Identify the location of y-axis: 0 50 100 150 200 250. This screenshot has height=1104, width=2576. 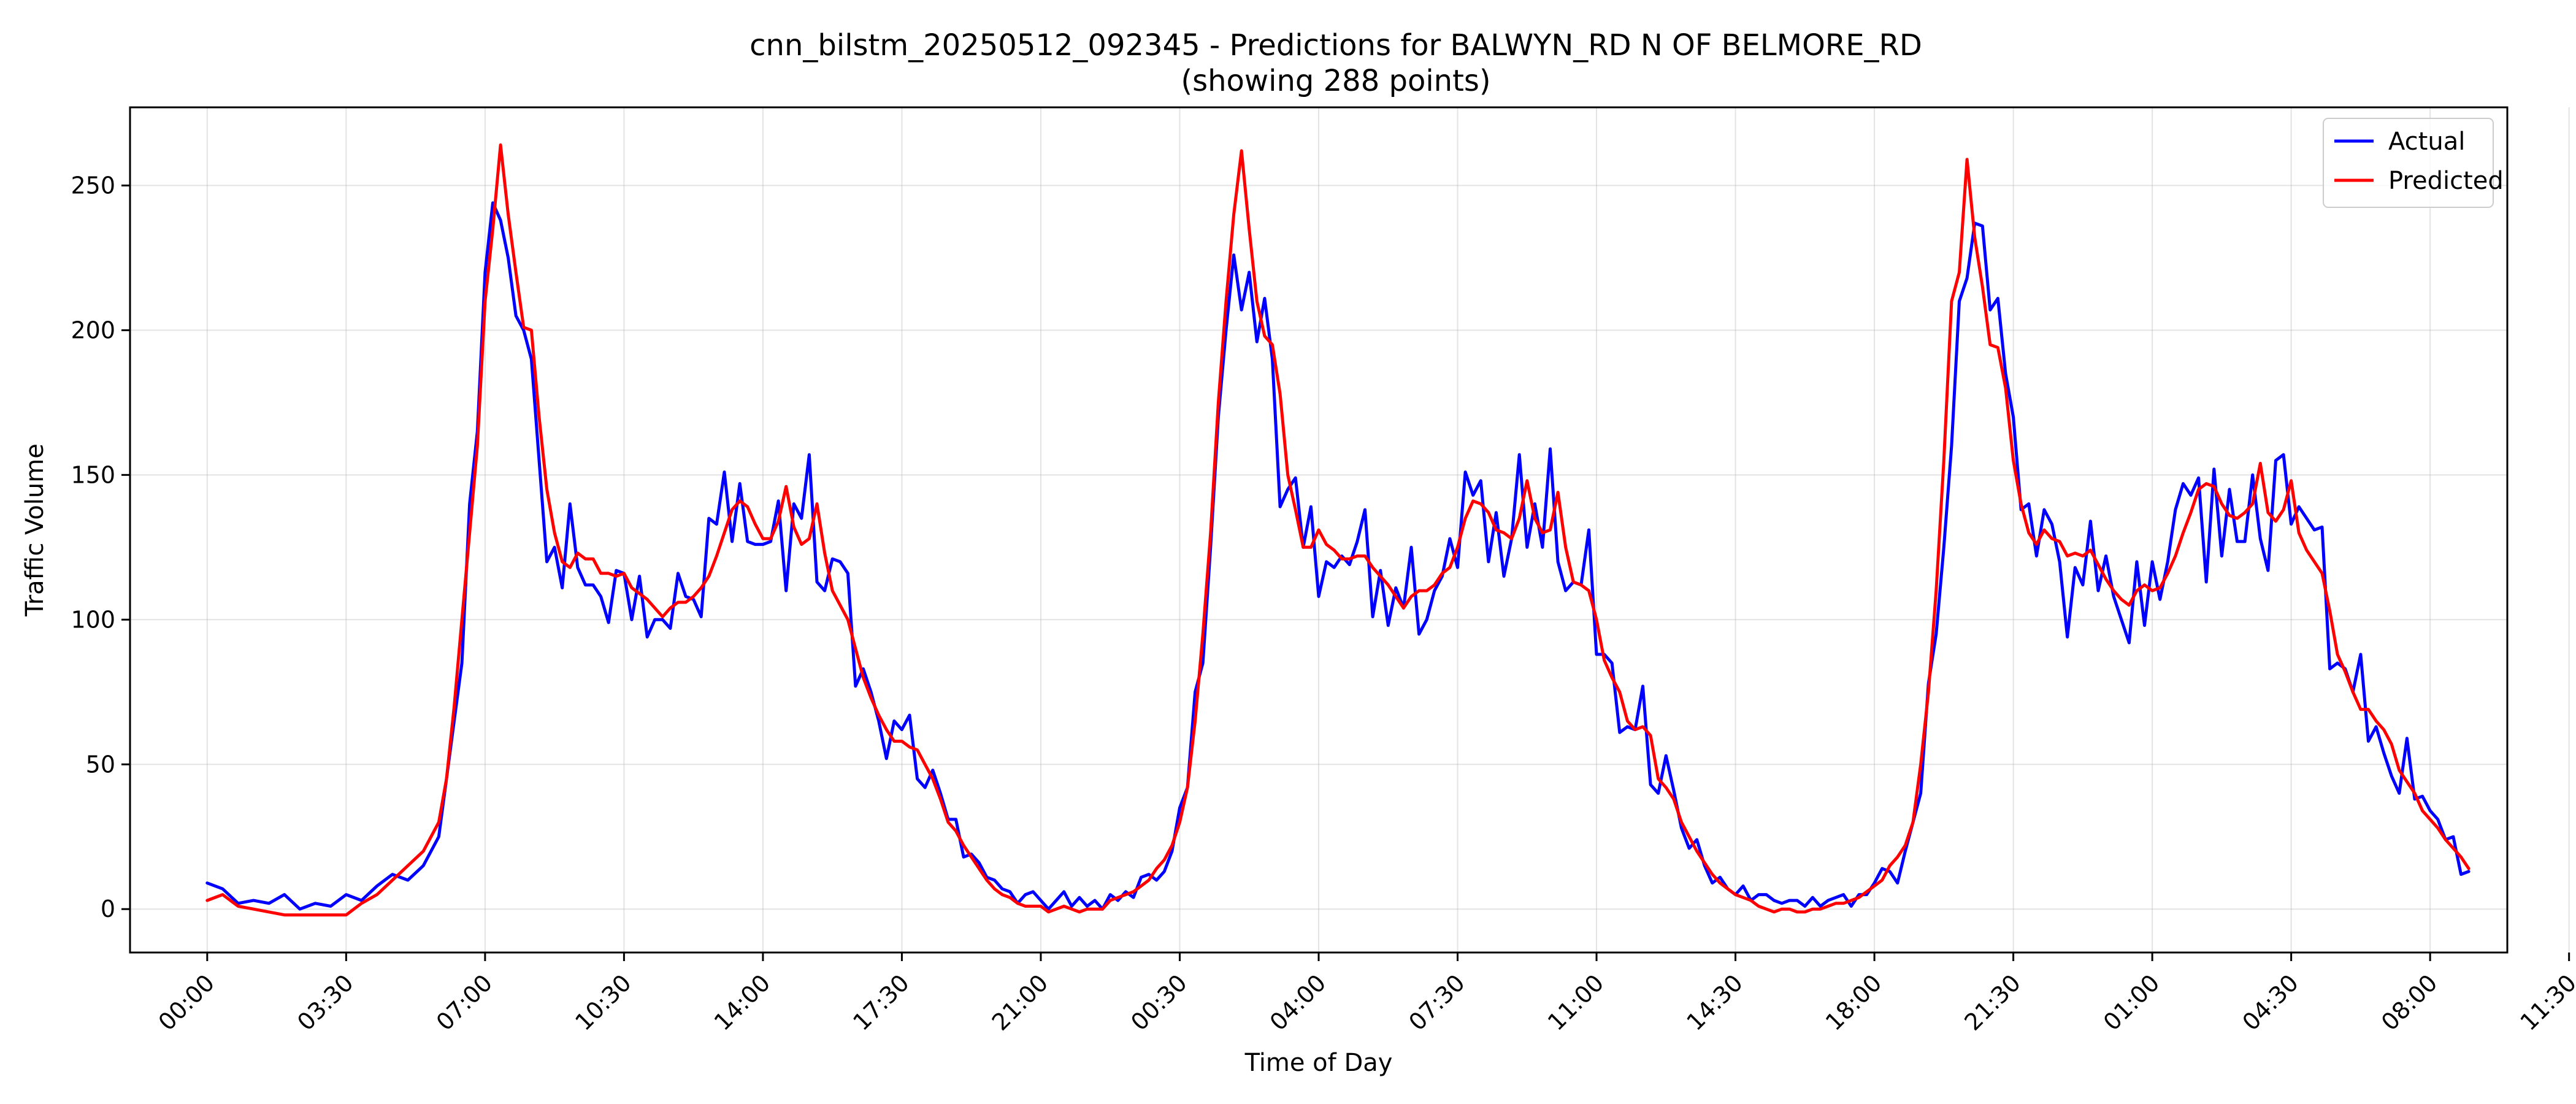
(100, 547).